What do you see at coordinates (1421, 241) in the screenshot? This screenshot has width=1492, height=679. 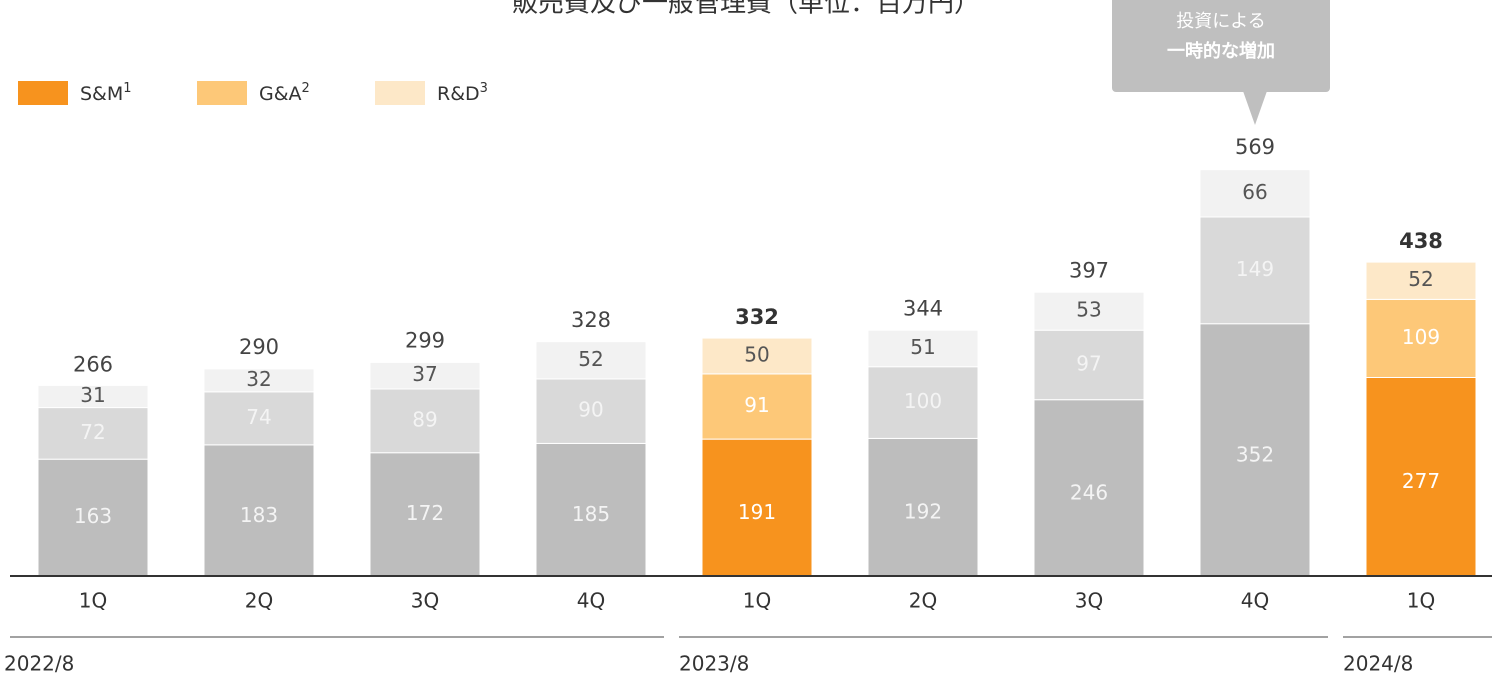 I see `total-label: 438` at bounding box center [1421, 241].